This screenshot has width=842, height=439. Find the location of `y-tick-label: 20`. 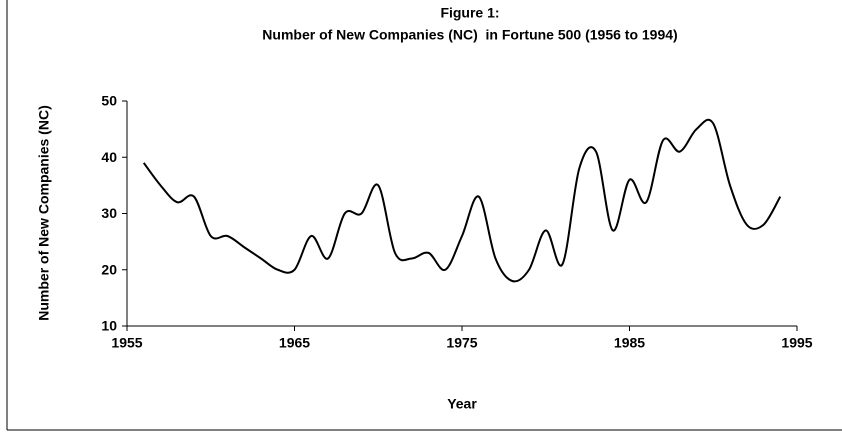

y-tick-label: 20 is located at coordinates (109, 269).